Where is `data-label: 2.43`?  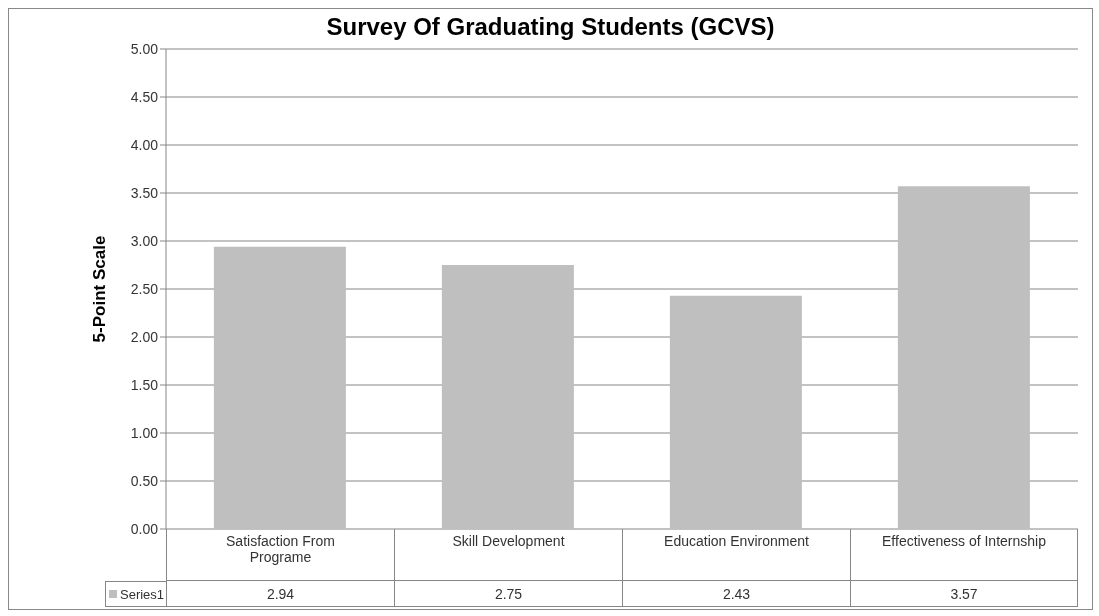 data-label: 2.43 is located at coordinates (736, 594).